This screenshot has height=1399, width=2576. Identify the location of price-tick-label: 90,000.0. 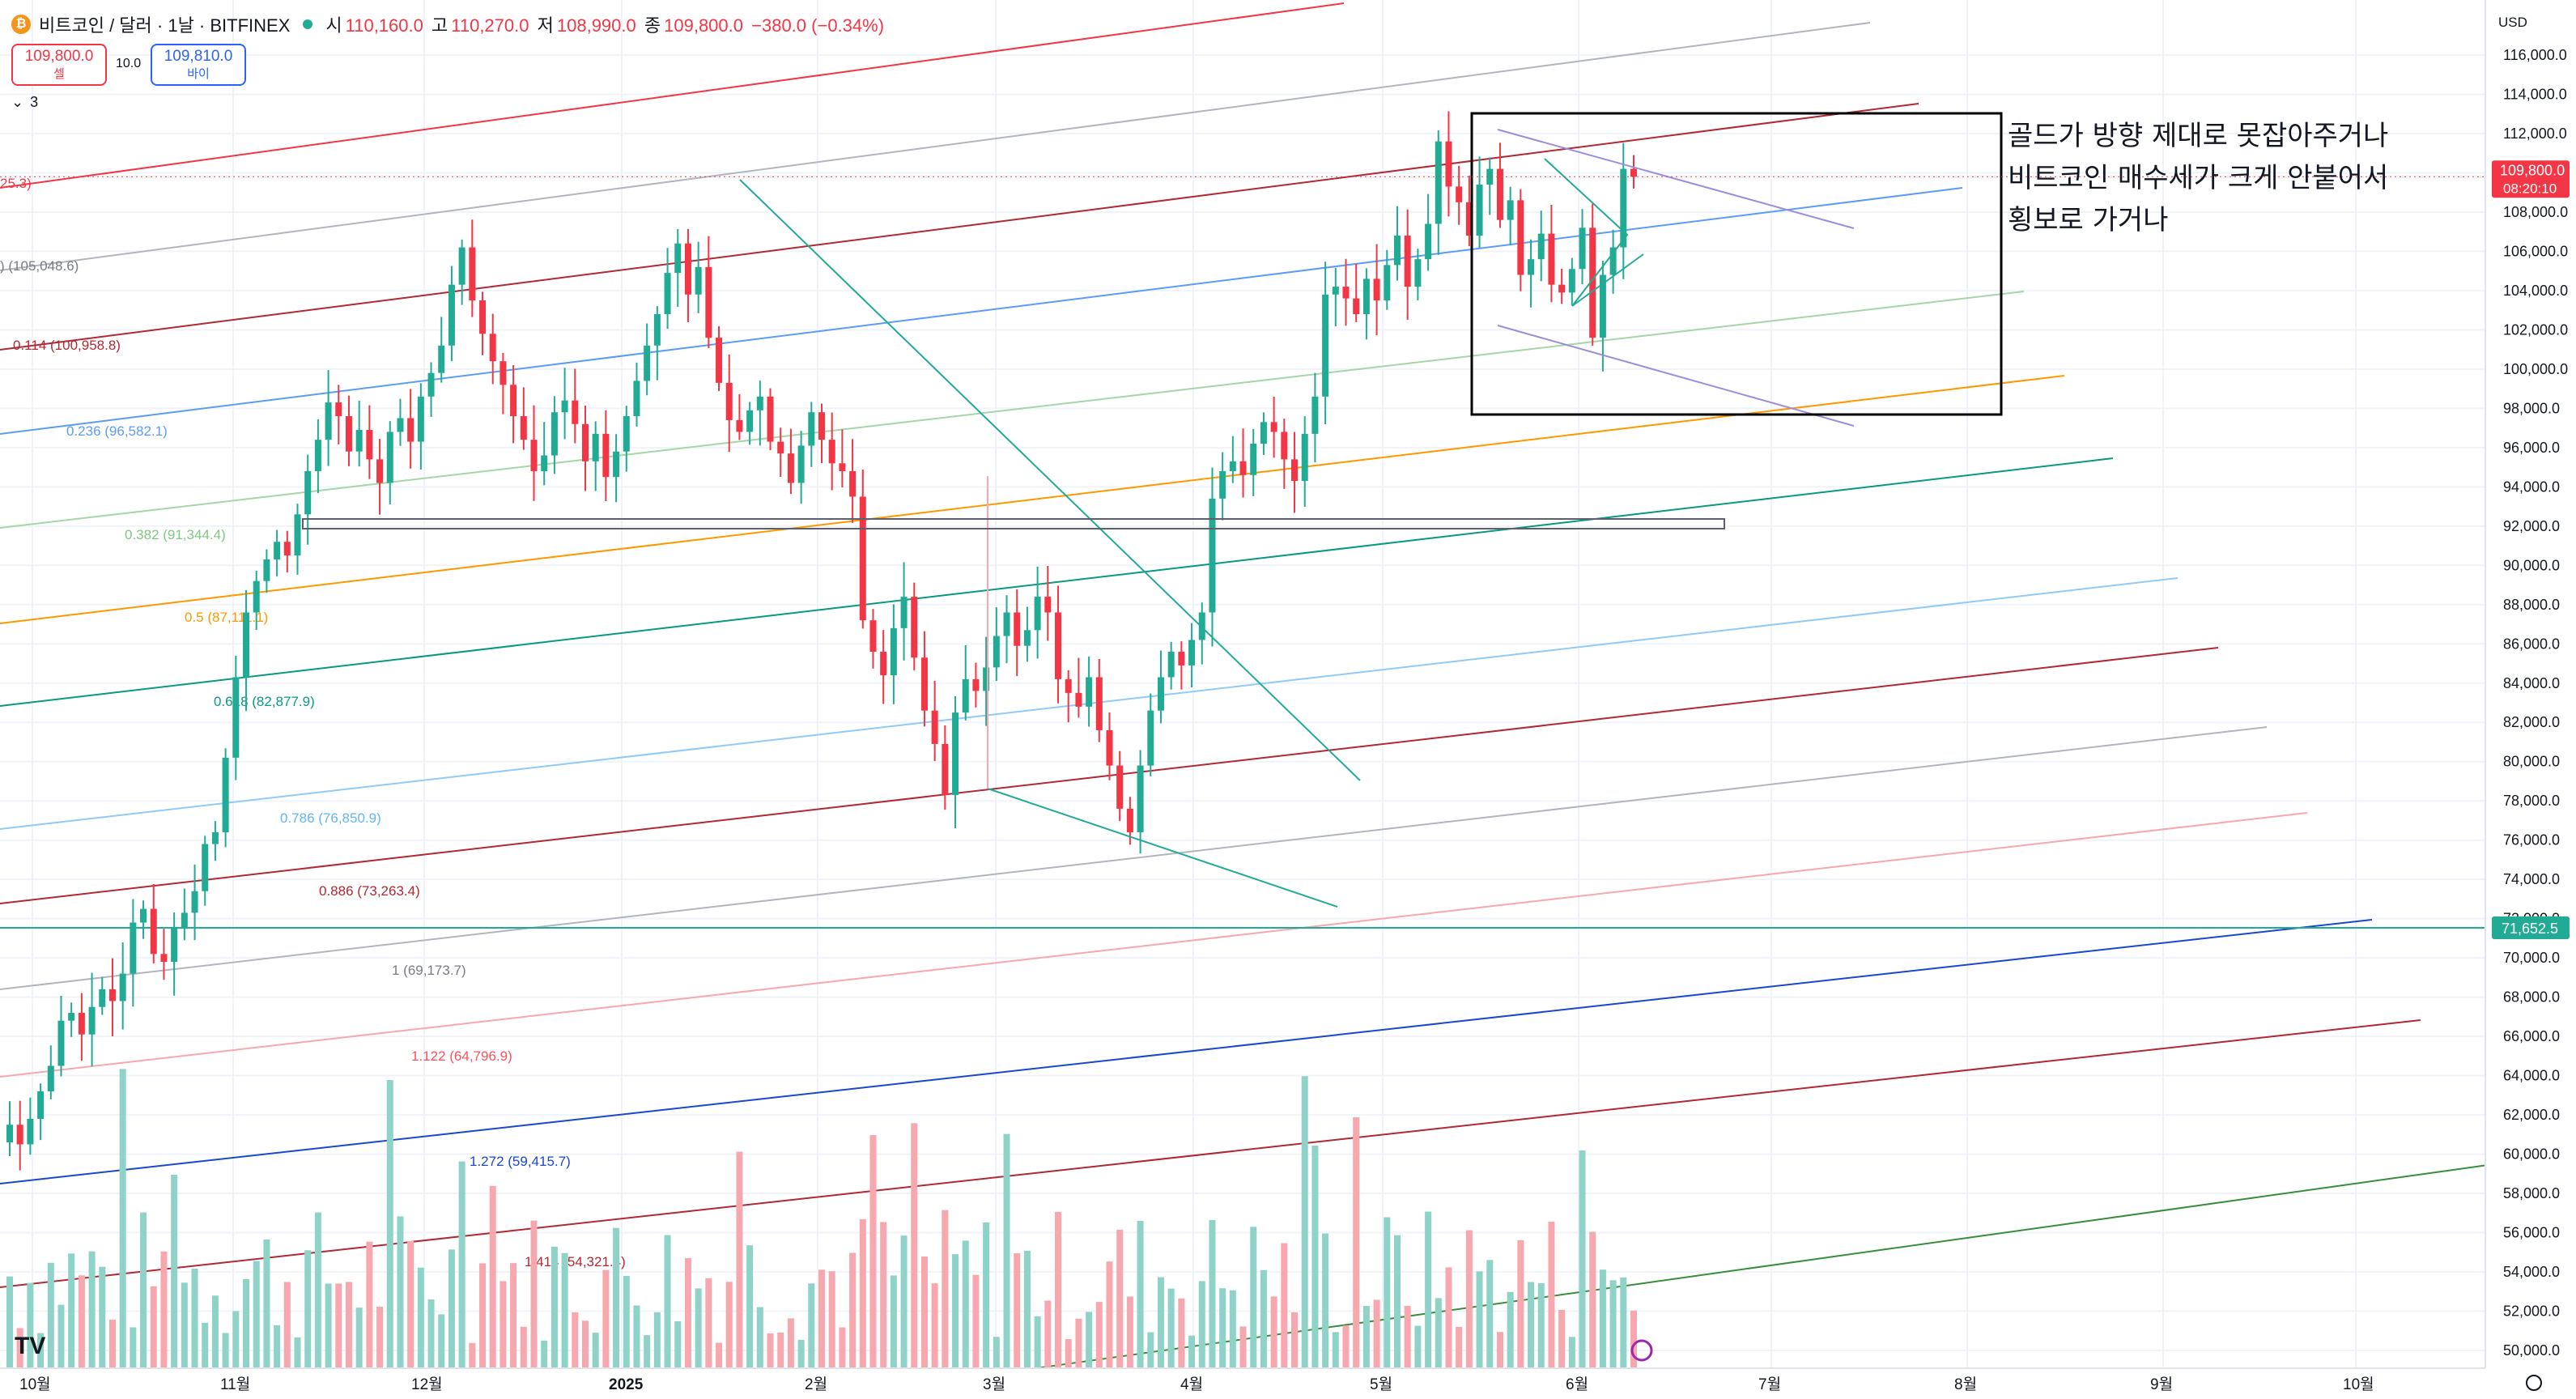
(2531, 565).